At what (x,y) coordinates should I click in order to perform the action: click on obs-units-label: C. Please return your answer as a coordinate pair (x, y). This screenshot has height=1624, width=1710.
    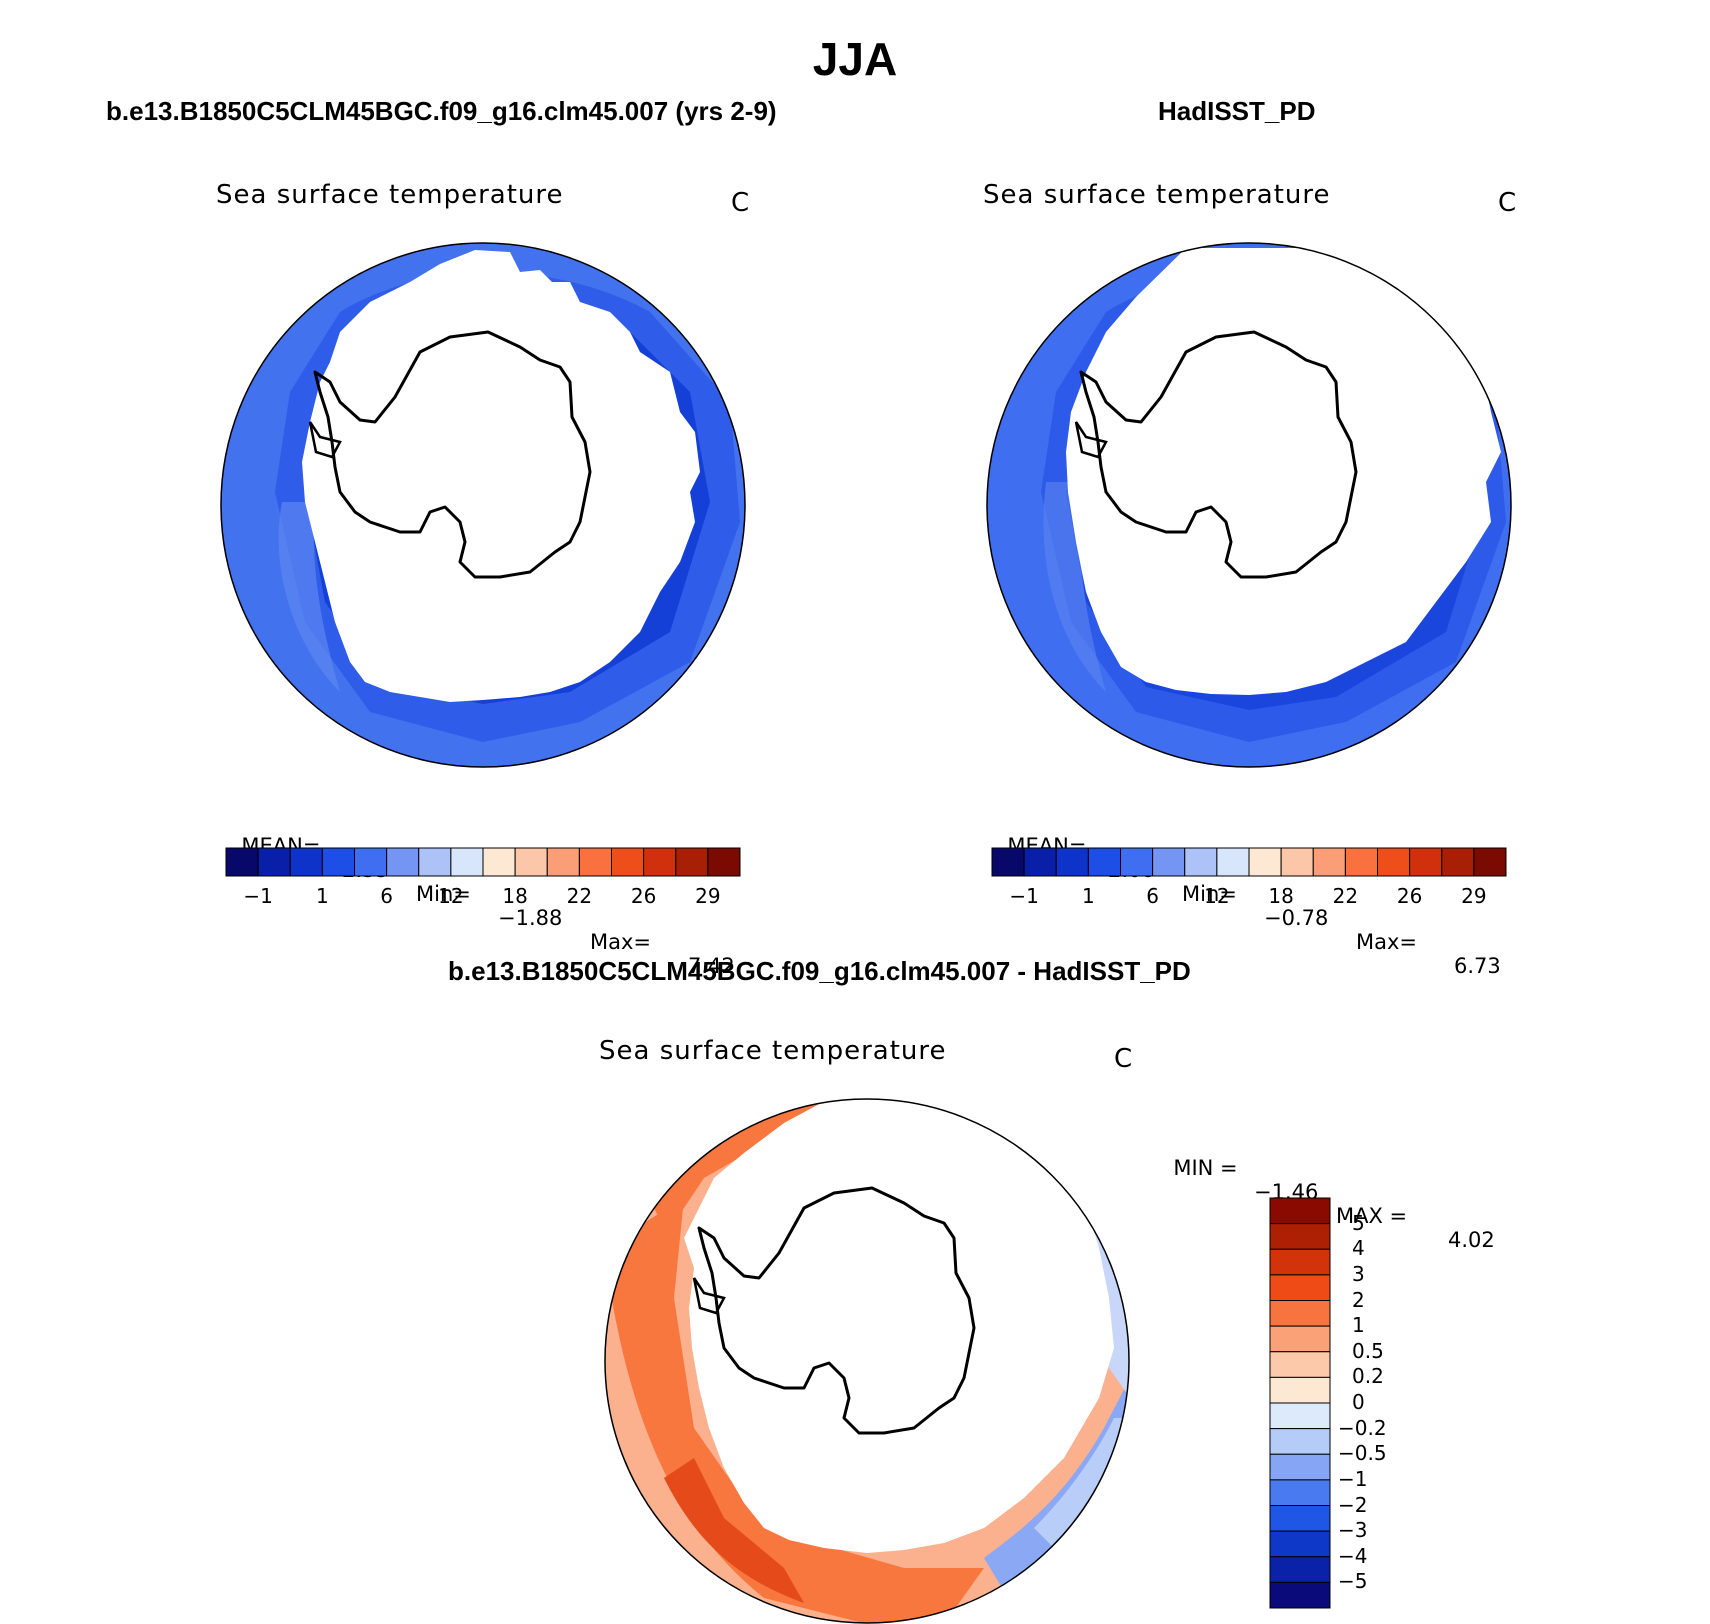
    Looking at the image, I should click on (1508, 203).